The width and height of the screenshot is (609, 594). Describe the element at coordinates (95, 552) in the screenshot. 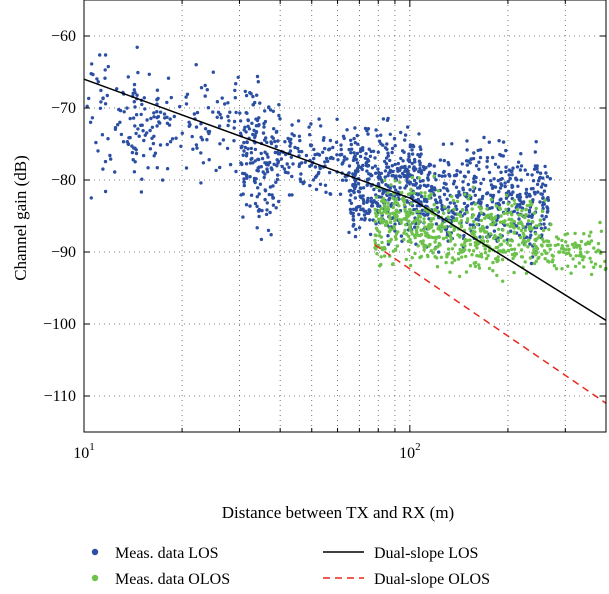

I see `legend-marker-los` at that location.